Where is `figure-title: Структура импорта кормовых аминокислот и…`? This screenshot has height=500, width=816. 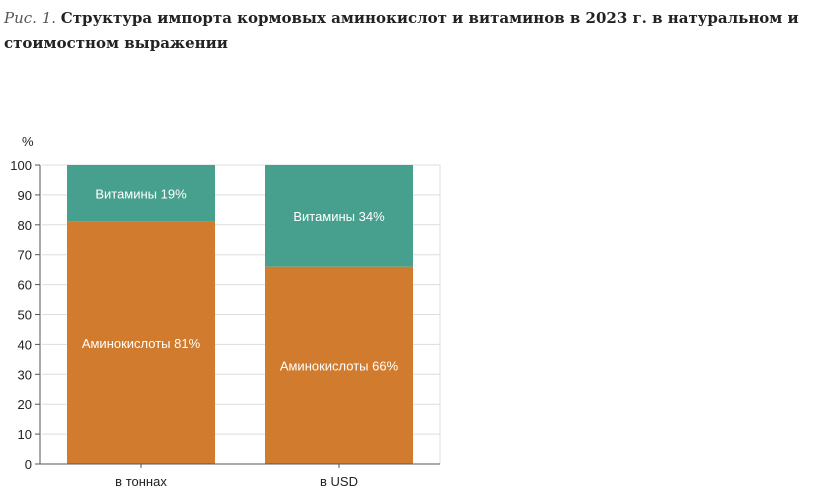 figure-title: Структура импорта кормовых аминокислот и… is located at coordinates (401, 30).